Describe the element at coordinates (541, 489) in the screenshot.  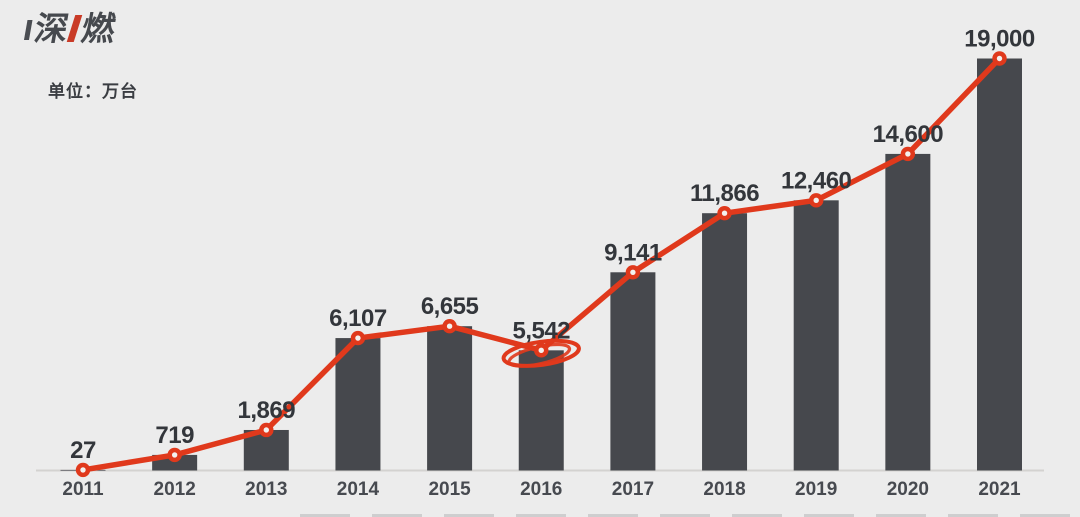
I see `year-label-2016: 2016` at that location.